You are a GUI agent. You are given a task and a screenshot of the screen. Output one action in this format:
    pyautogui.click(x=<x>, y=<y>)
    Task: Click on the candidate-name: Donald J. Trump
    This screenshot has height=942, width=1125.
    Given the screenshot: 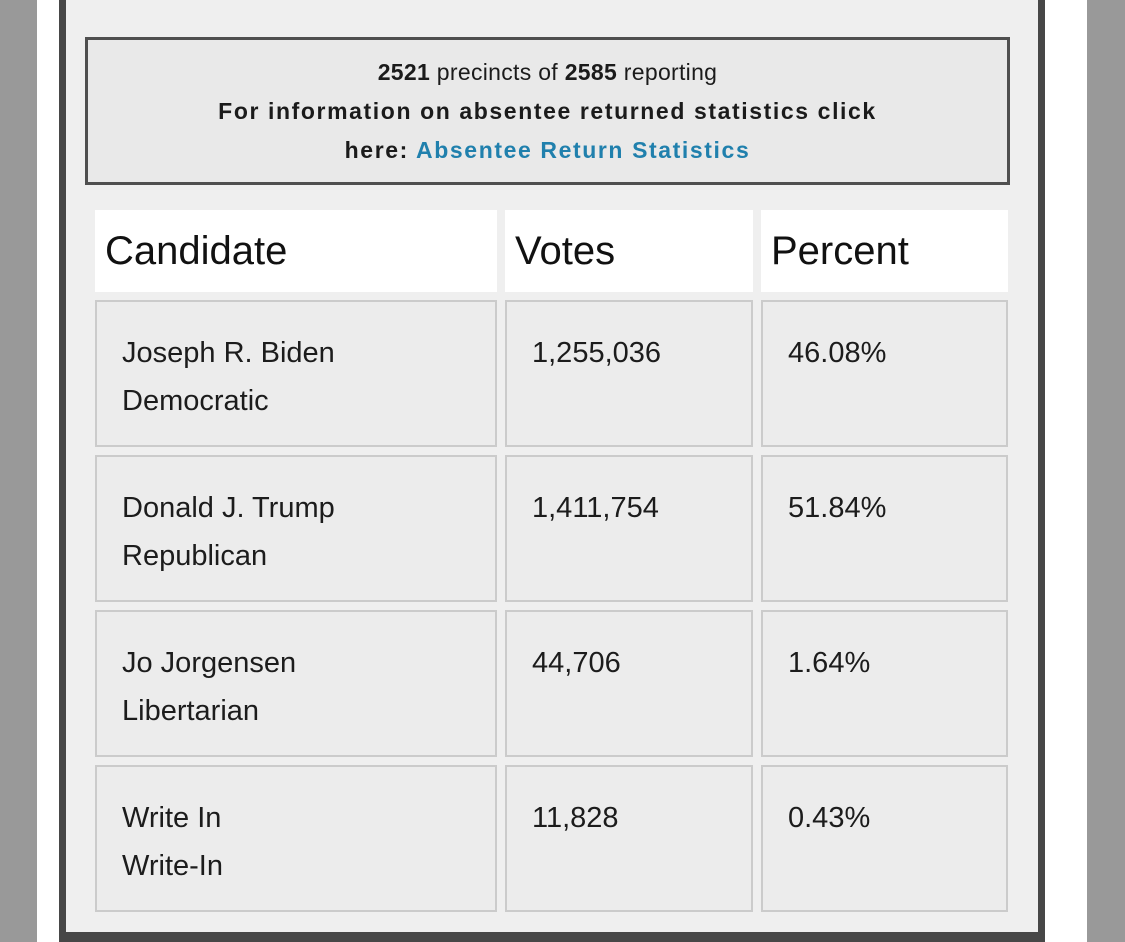 What is the action you would take?
    pyautogui.click(x=228, y=508)
    